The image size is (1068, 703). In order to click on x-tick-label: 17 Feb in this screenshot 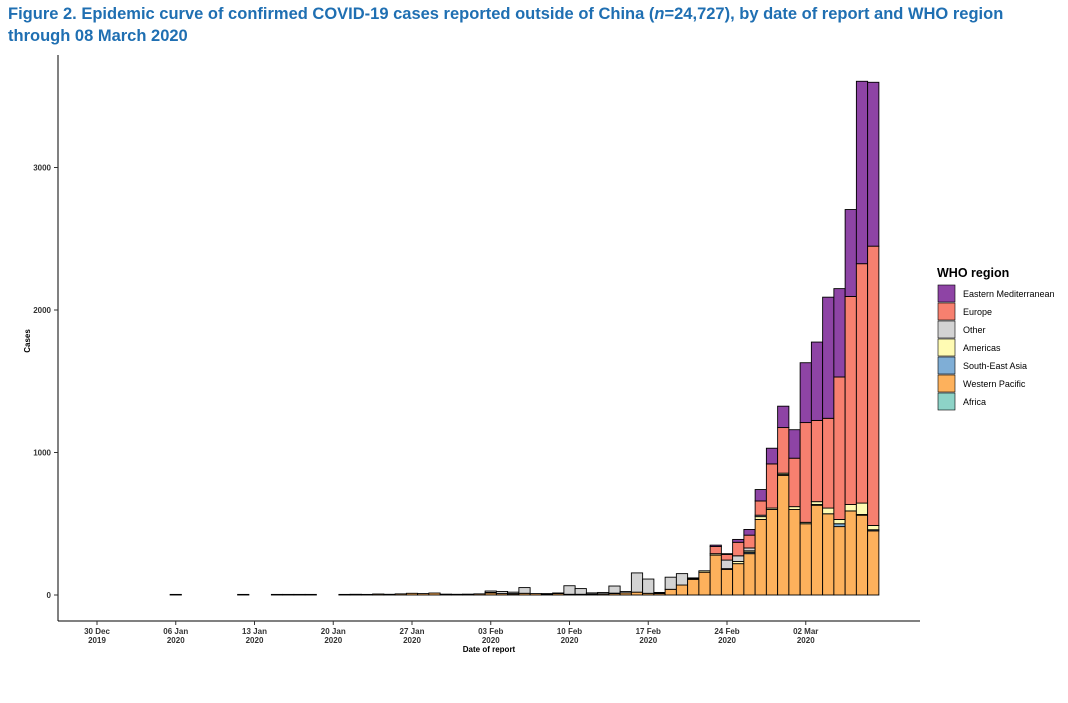, I will do `click(648, 631)`.